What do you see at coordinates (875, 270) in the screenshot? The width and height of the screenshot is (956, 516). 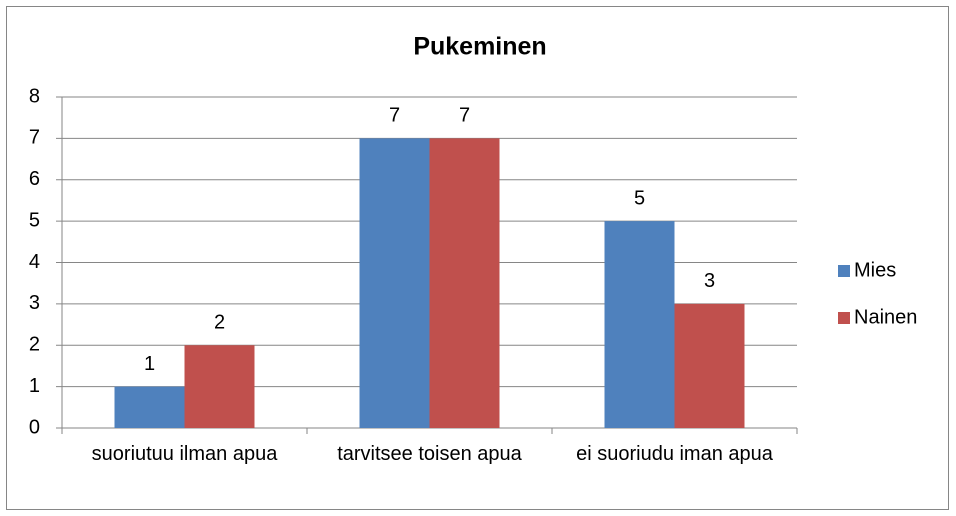 I see `legend-label: Mies` at bounding box center [875, 270].